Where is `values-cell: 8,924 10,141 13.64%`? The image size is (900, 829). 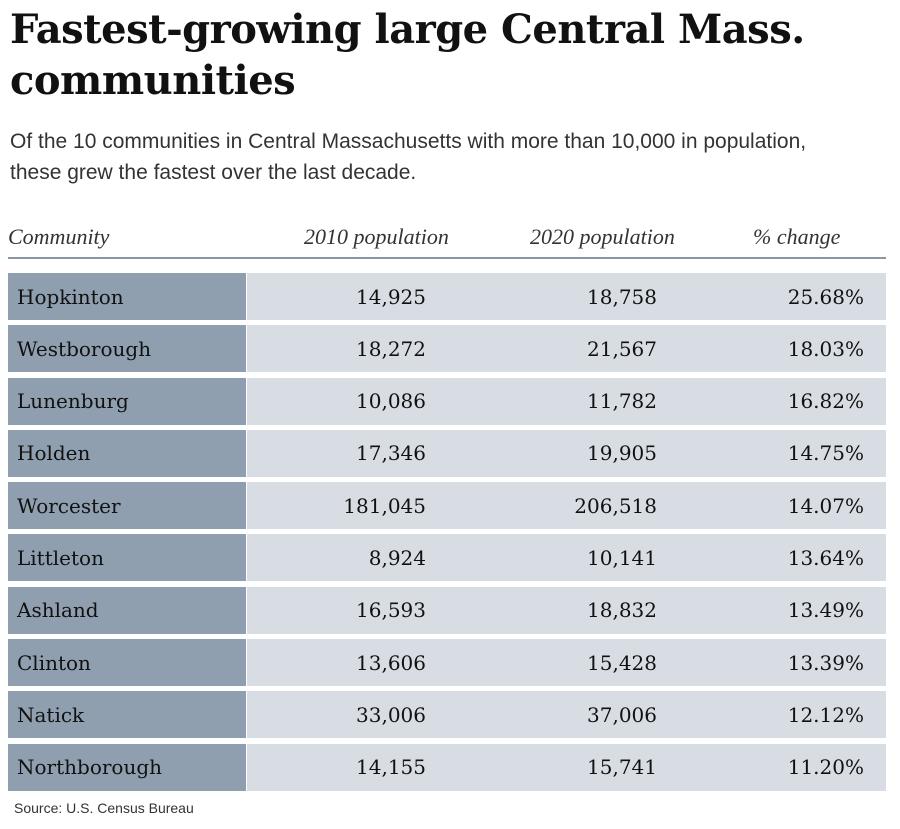 values-cell: 8,924 10,141 13.64% is located at coordinates (566, 558).